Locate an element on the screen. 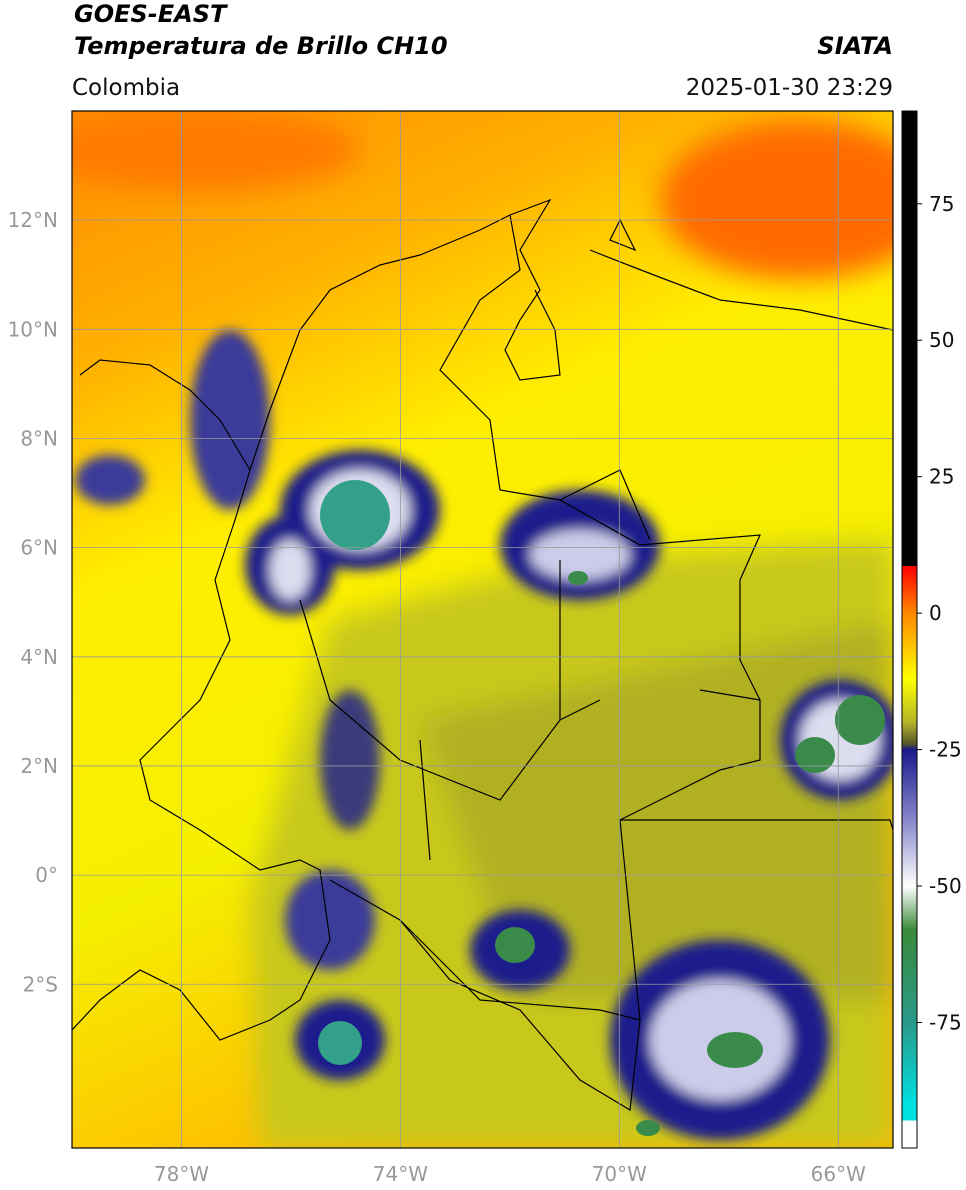 This screenshot has height=1190, width=966. datetime: 2025-01-30 23:29 is located at coordinates (789, 88).